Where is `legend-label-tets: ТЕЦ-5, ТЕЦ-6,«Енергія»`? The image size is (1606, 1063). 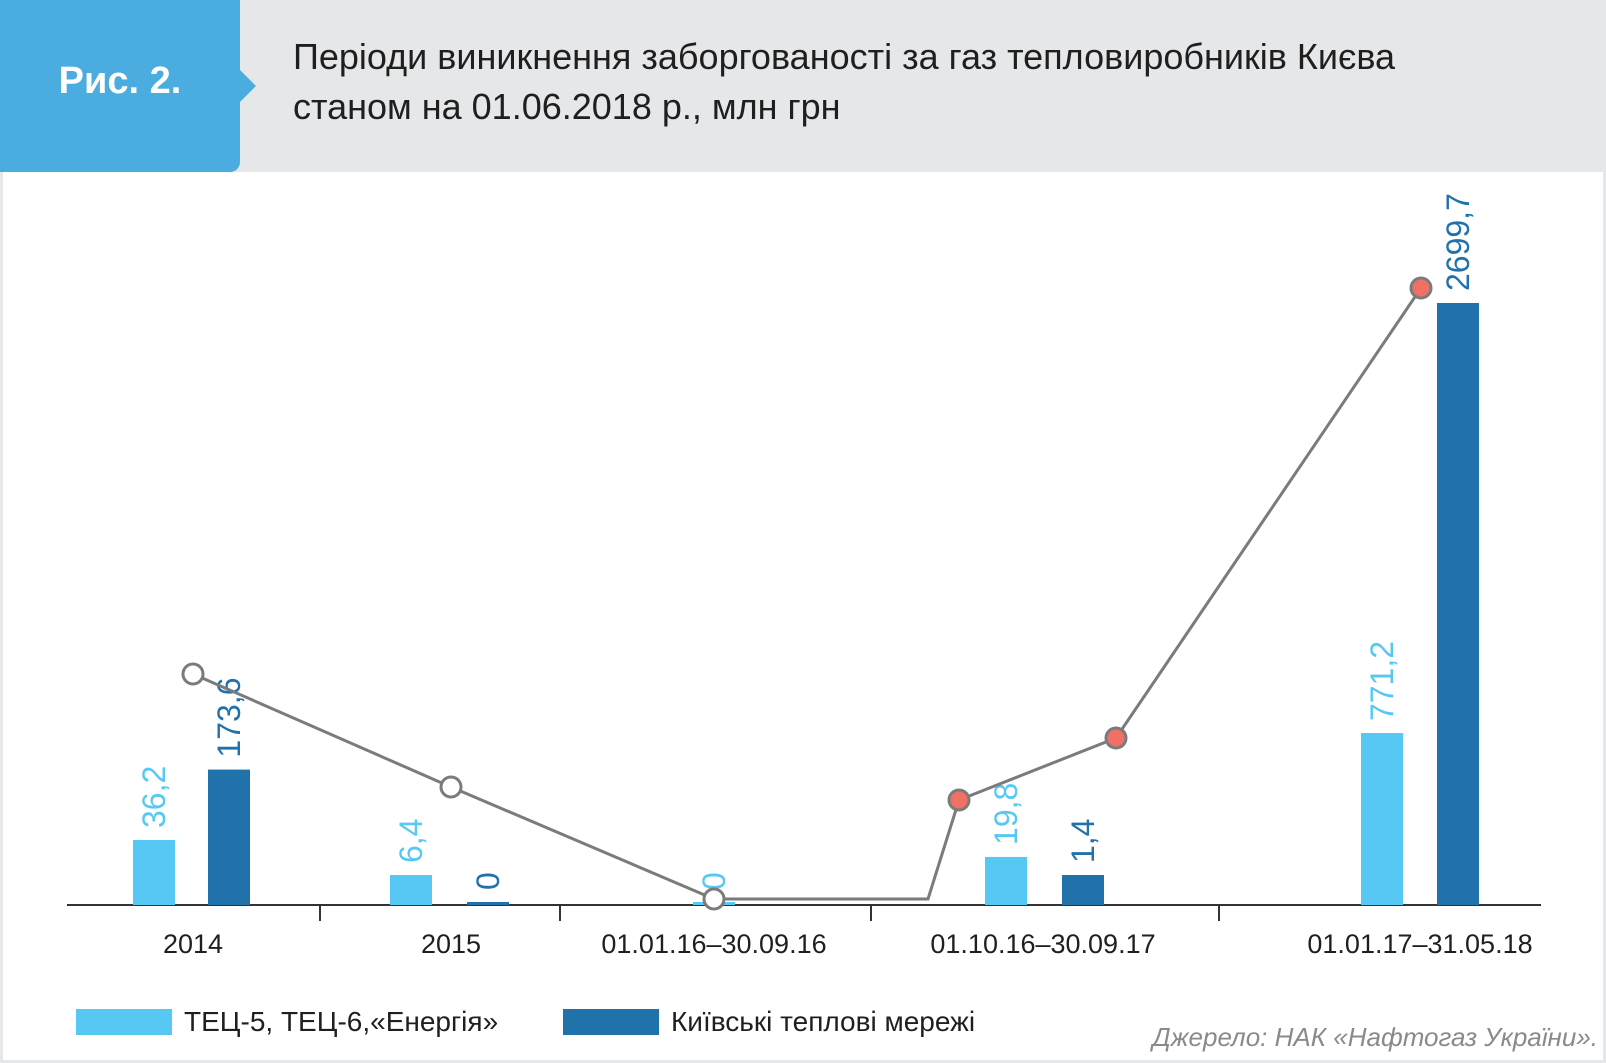
legend-label-tets: ТЕЦ-5, ТЕЦ-6,«Енергія» is located at coordinates (341, 1021).